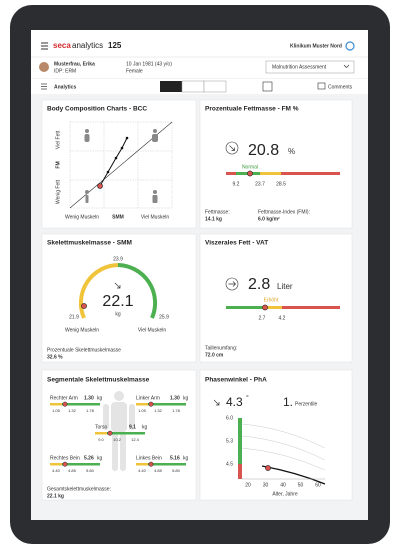 The image size is (400, 554). What do you see at coordinates (44, 86) in the screenshot?
I see `list-icon` at bounding box center [44, 86].